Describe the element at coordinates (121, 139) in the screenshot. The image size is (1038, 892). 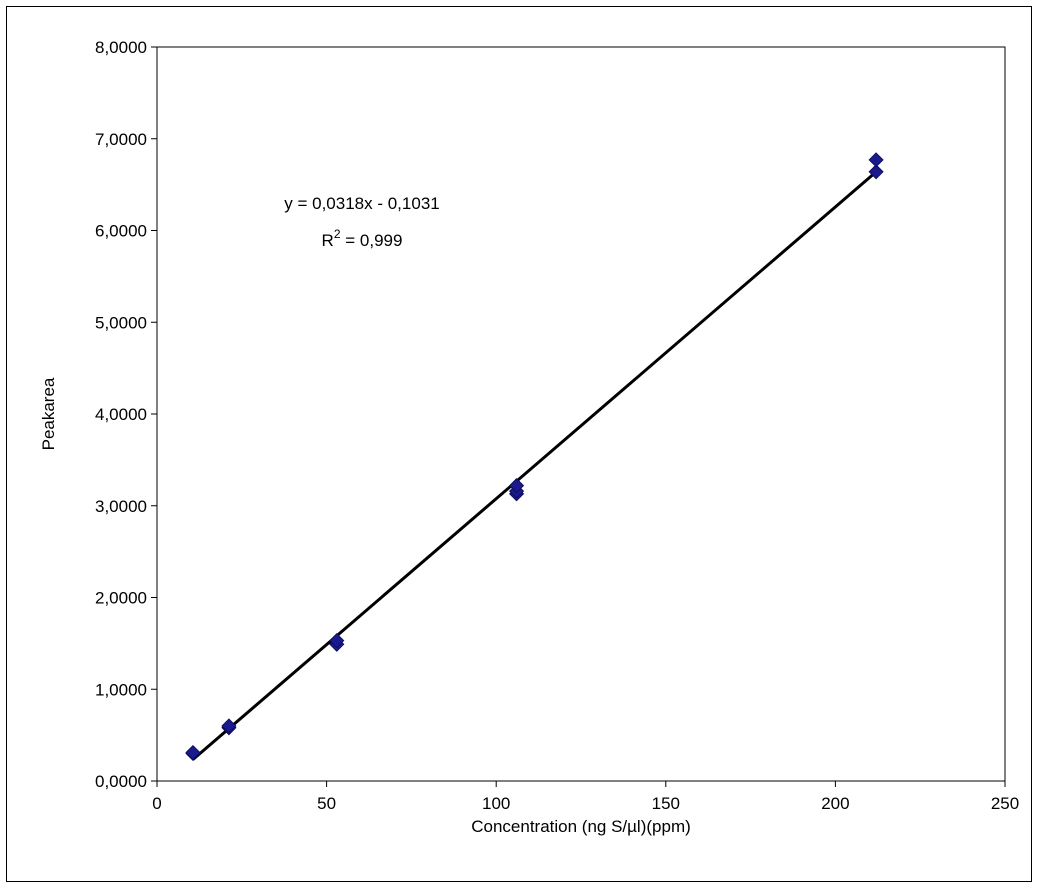
I see `y-tick-label: 7,0000` at that location.